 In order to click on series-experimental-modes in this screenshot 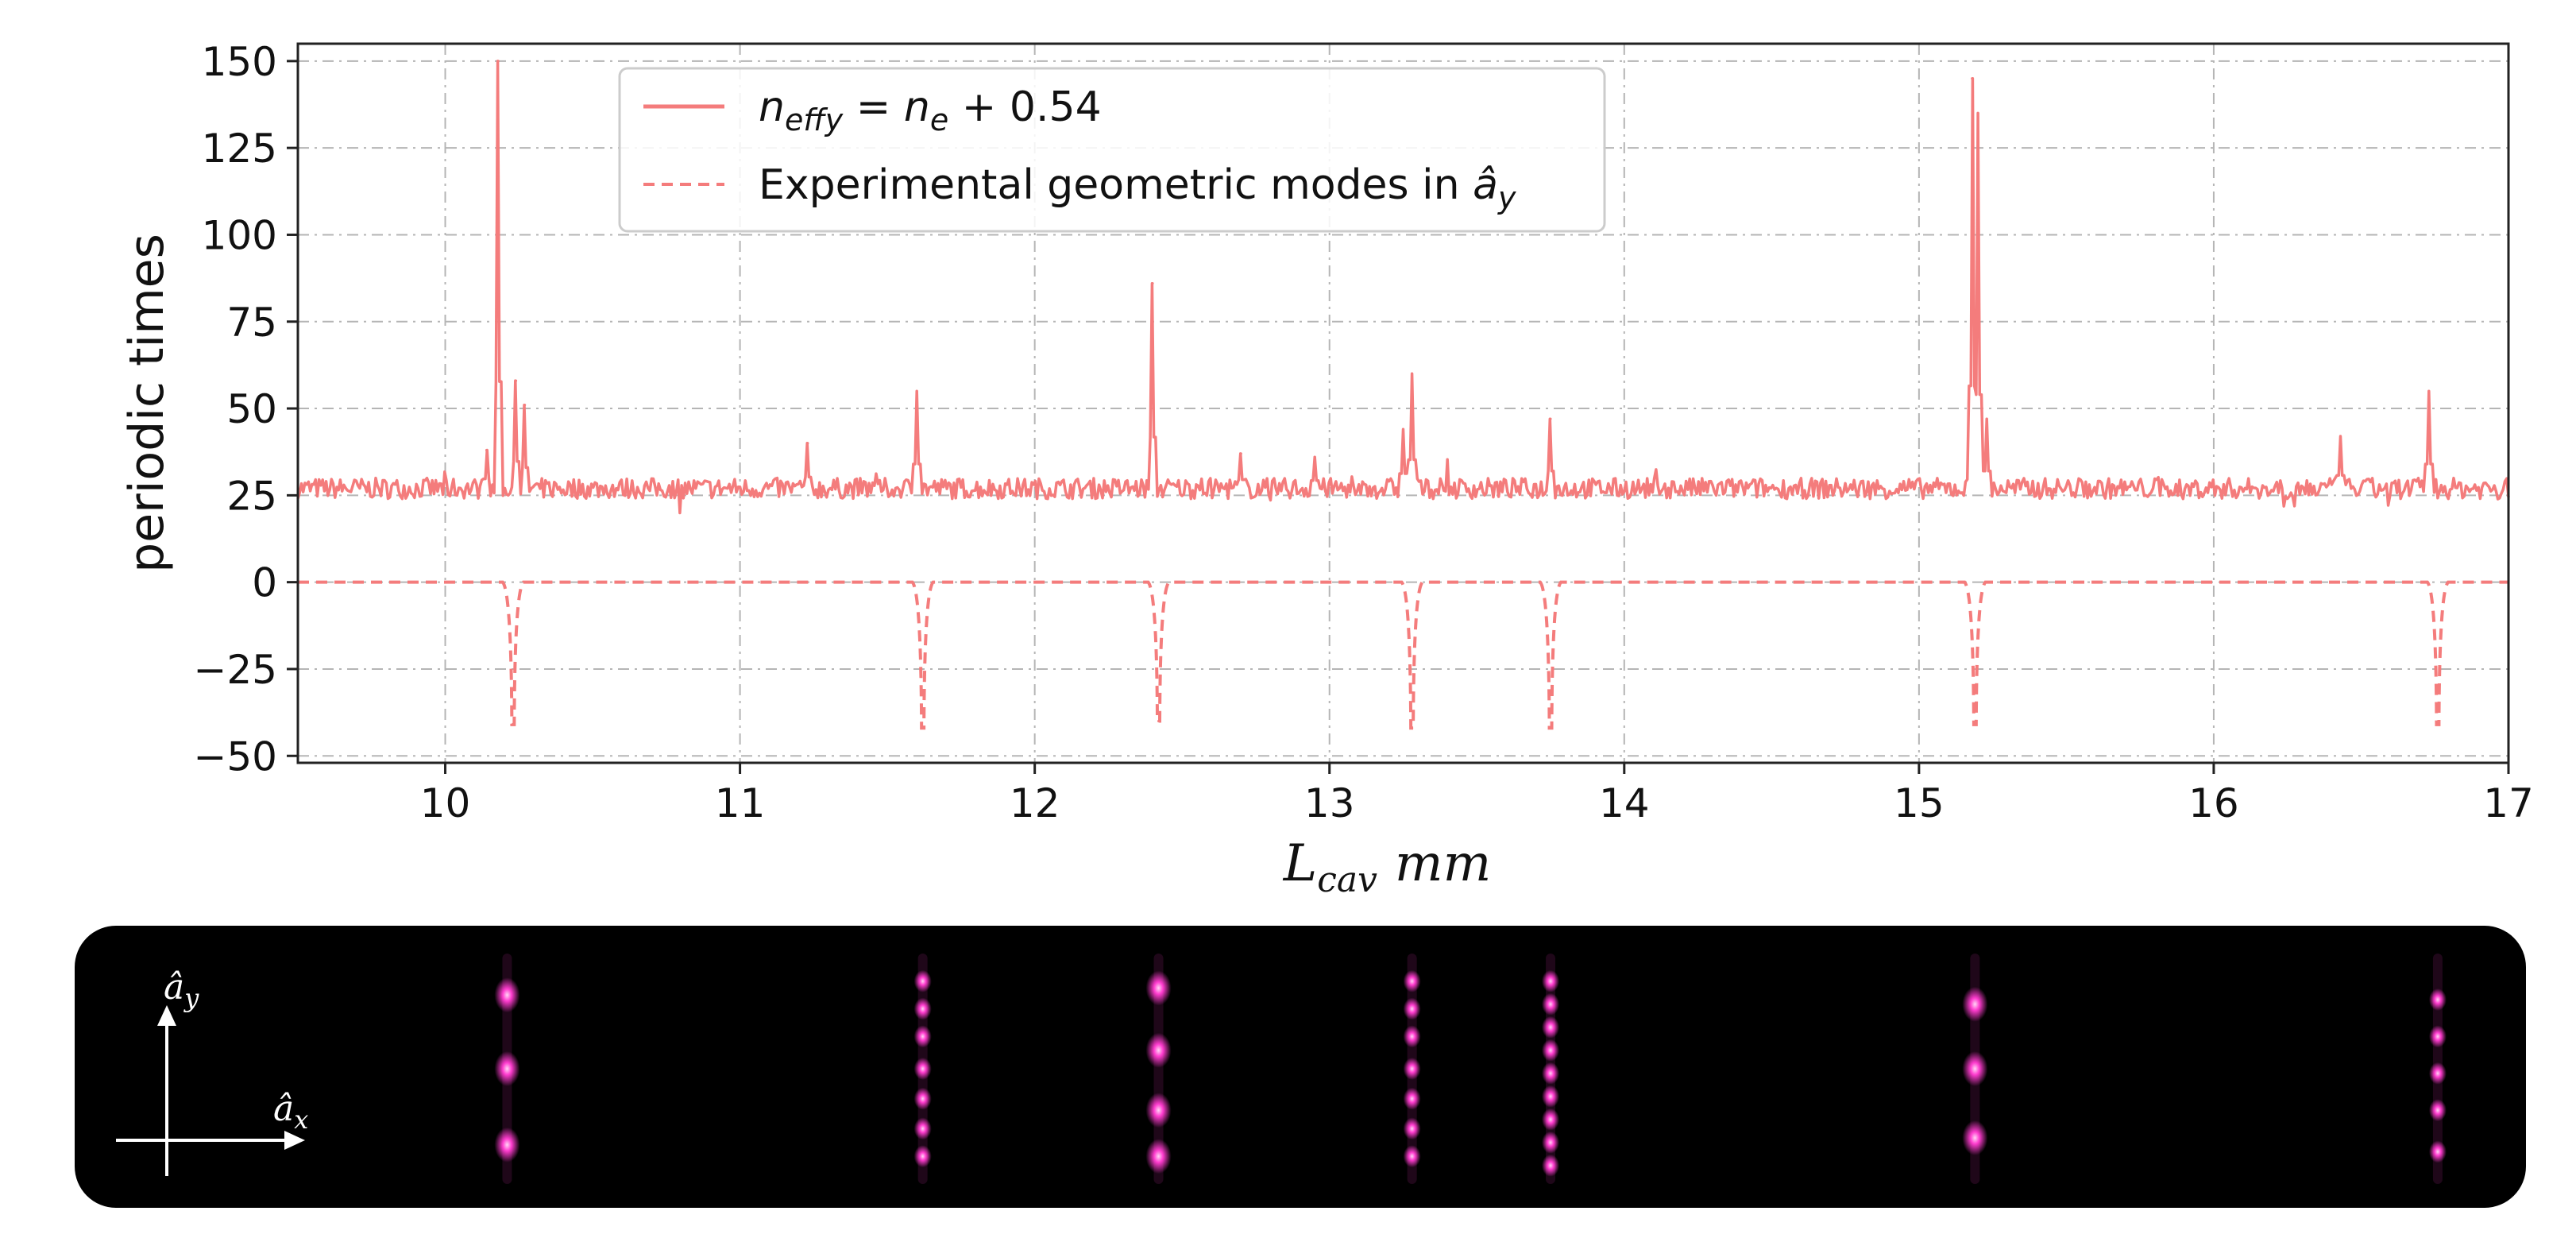, I will do `click(1403, 655)`.